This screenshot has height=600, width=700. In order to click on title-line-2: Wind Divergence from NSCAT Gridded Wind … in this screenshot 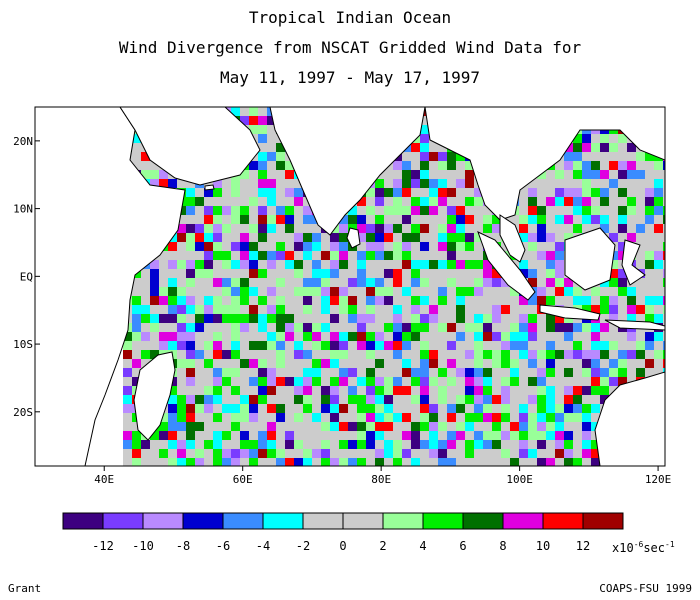, I will do `click(350, 47)`.